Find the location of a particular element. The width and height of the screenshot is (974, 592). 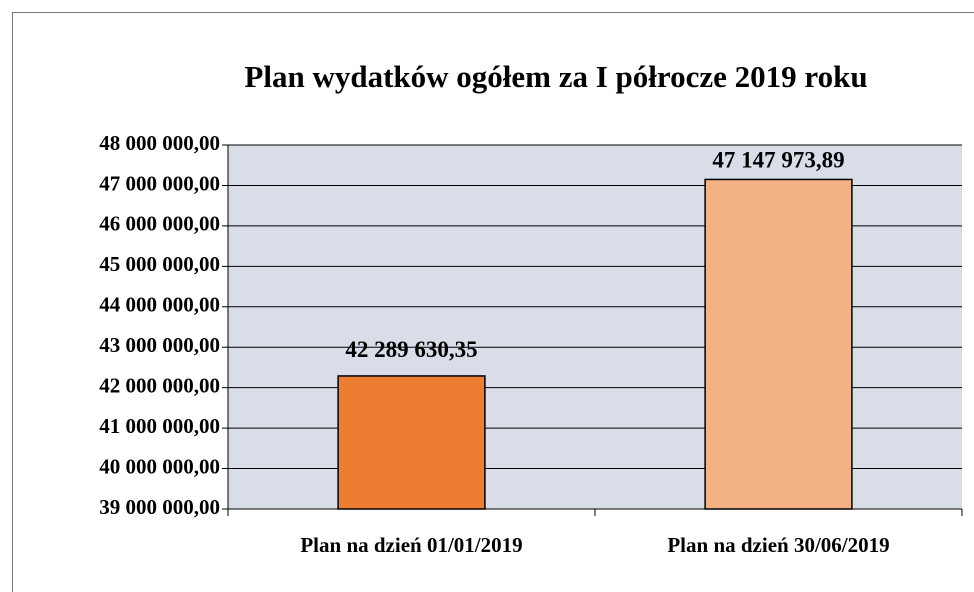

y-tick-label: 42 000 000,00 is located at coordinates (159, 385).